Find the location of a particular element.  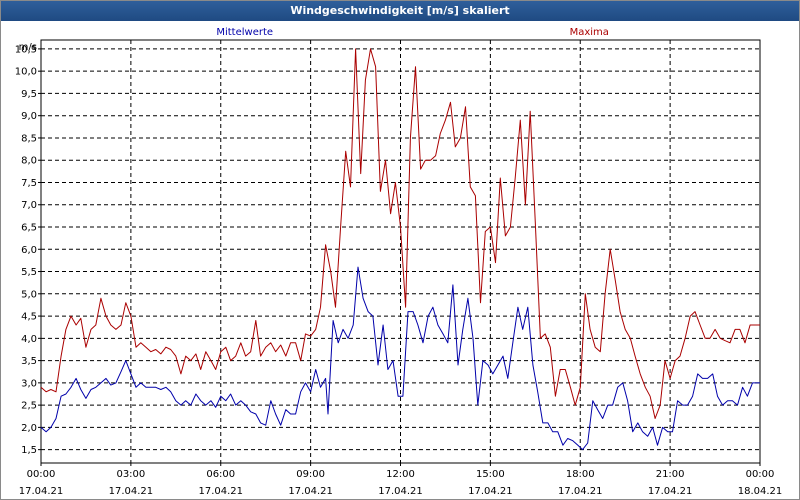

y-tick-label: 4,0 is located at coordinates (29, 339).